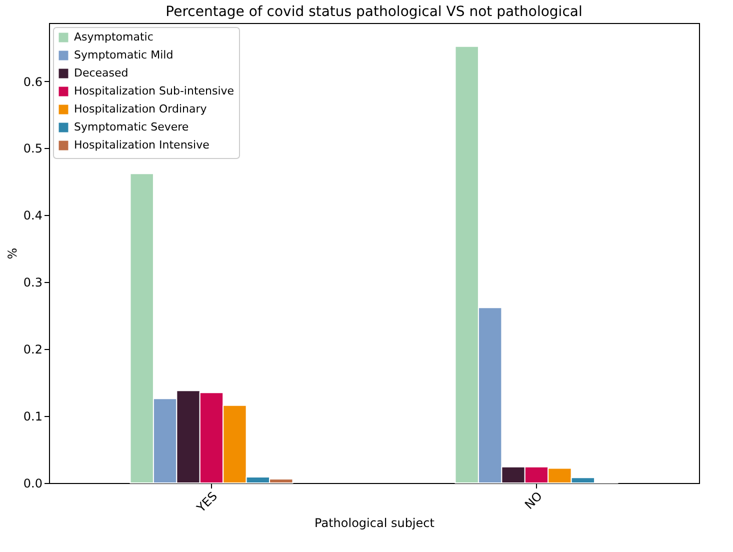 This screenshot has height=552, width=733. What do you see at coordinates (32, 483) in the screenshot?
I see `y-tick-label: 0.0` at bounding box center [32, 483].